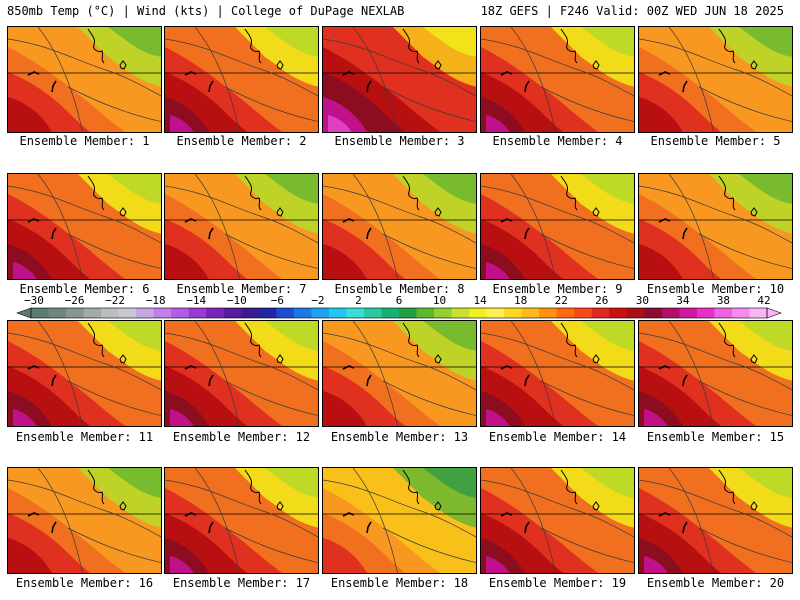  What do you see at coordinates (715, 141) in the screenshot?
I see `ensemble-member-label: Ensemble Member: 5` at bounding box center [715, 141].